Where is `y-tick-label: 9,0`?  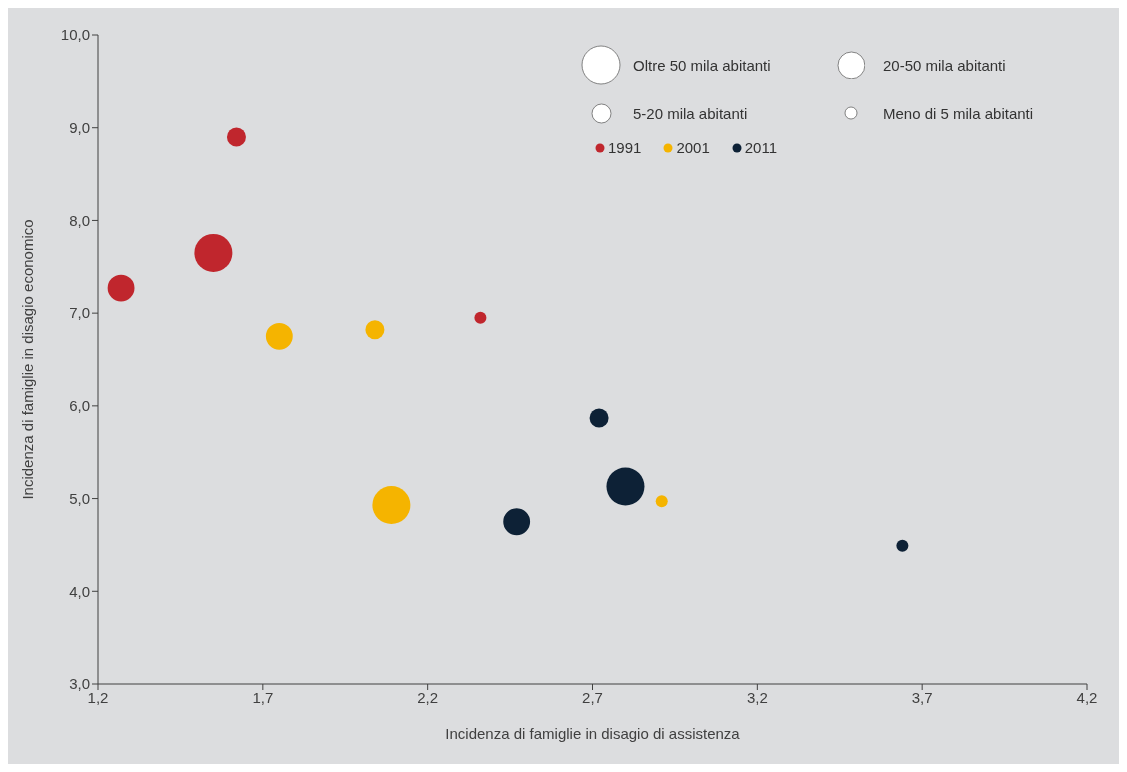 y-tick-label: 9,0 is located at coordinates (79, 128).